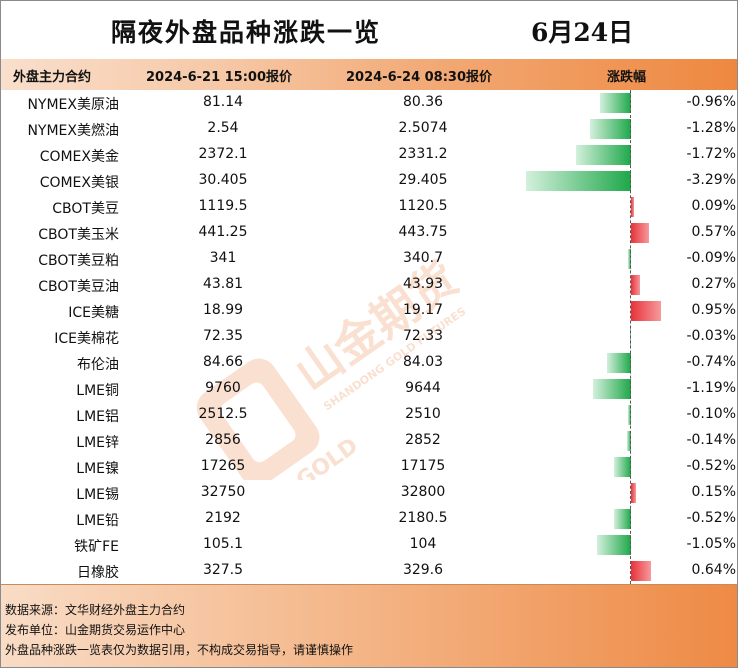 The height and width of the screenshot is (668, 738). What do you see at coordinates (52, 77) in the screenshot?
I see `header-contract: 外盘主力合约` at bounding box center [52, 77].